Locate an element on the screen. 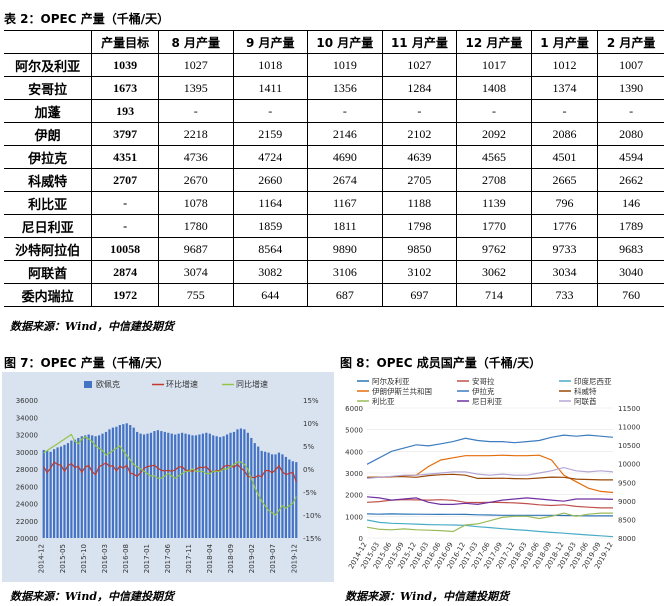 The width and height of the screenshot is (669, 606). country-name-cell: 加蓬 is located at coordinates (48, 111).